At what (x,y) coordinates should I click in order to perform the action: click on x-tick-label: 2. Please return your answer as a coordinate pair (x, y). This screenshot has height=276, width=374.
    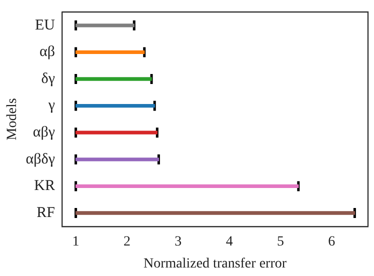
    Looking at the image, I should click on (126, 242).